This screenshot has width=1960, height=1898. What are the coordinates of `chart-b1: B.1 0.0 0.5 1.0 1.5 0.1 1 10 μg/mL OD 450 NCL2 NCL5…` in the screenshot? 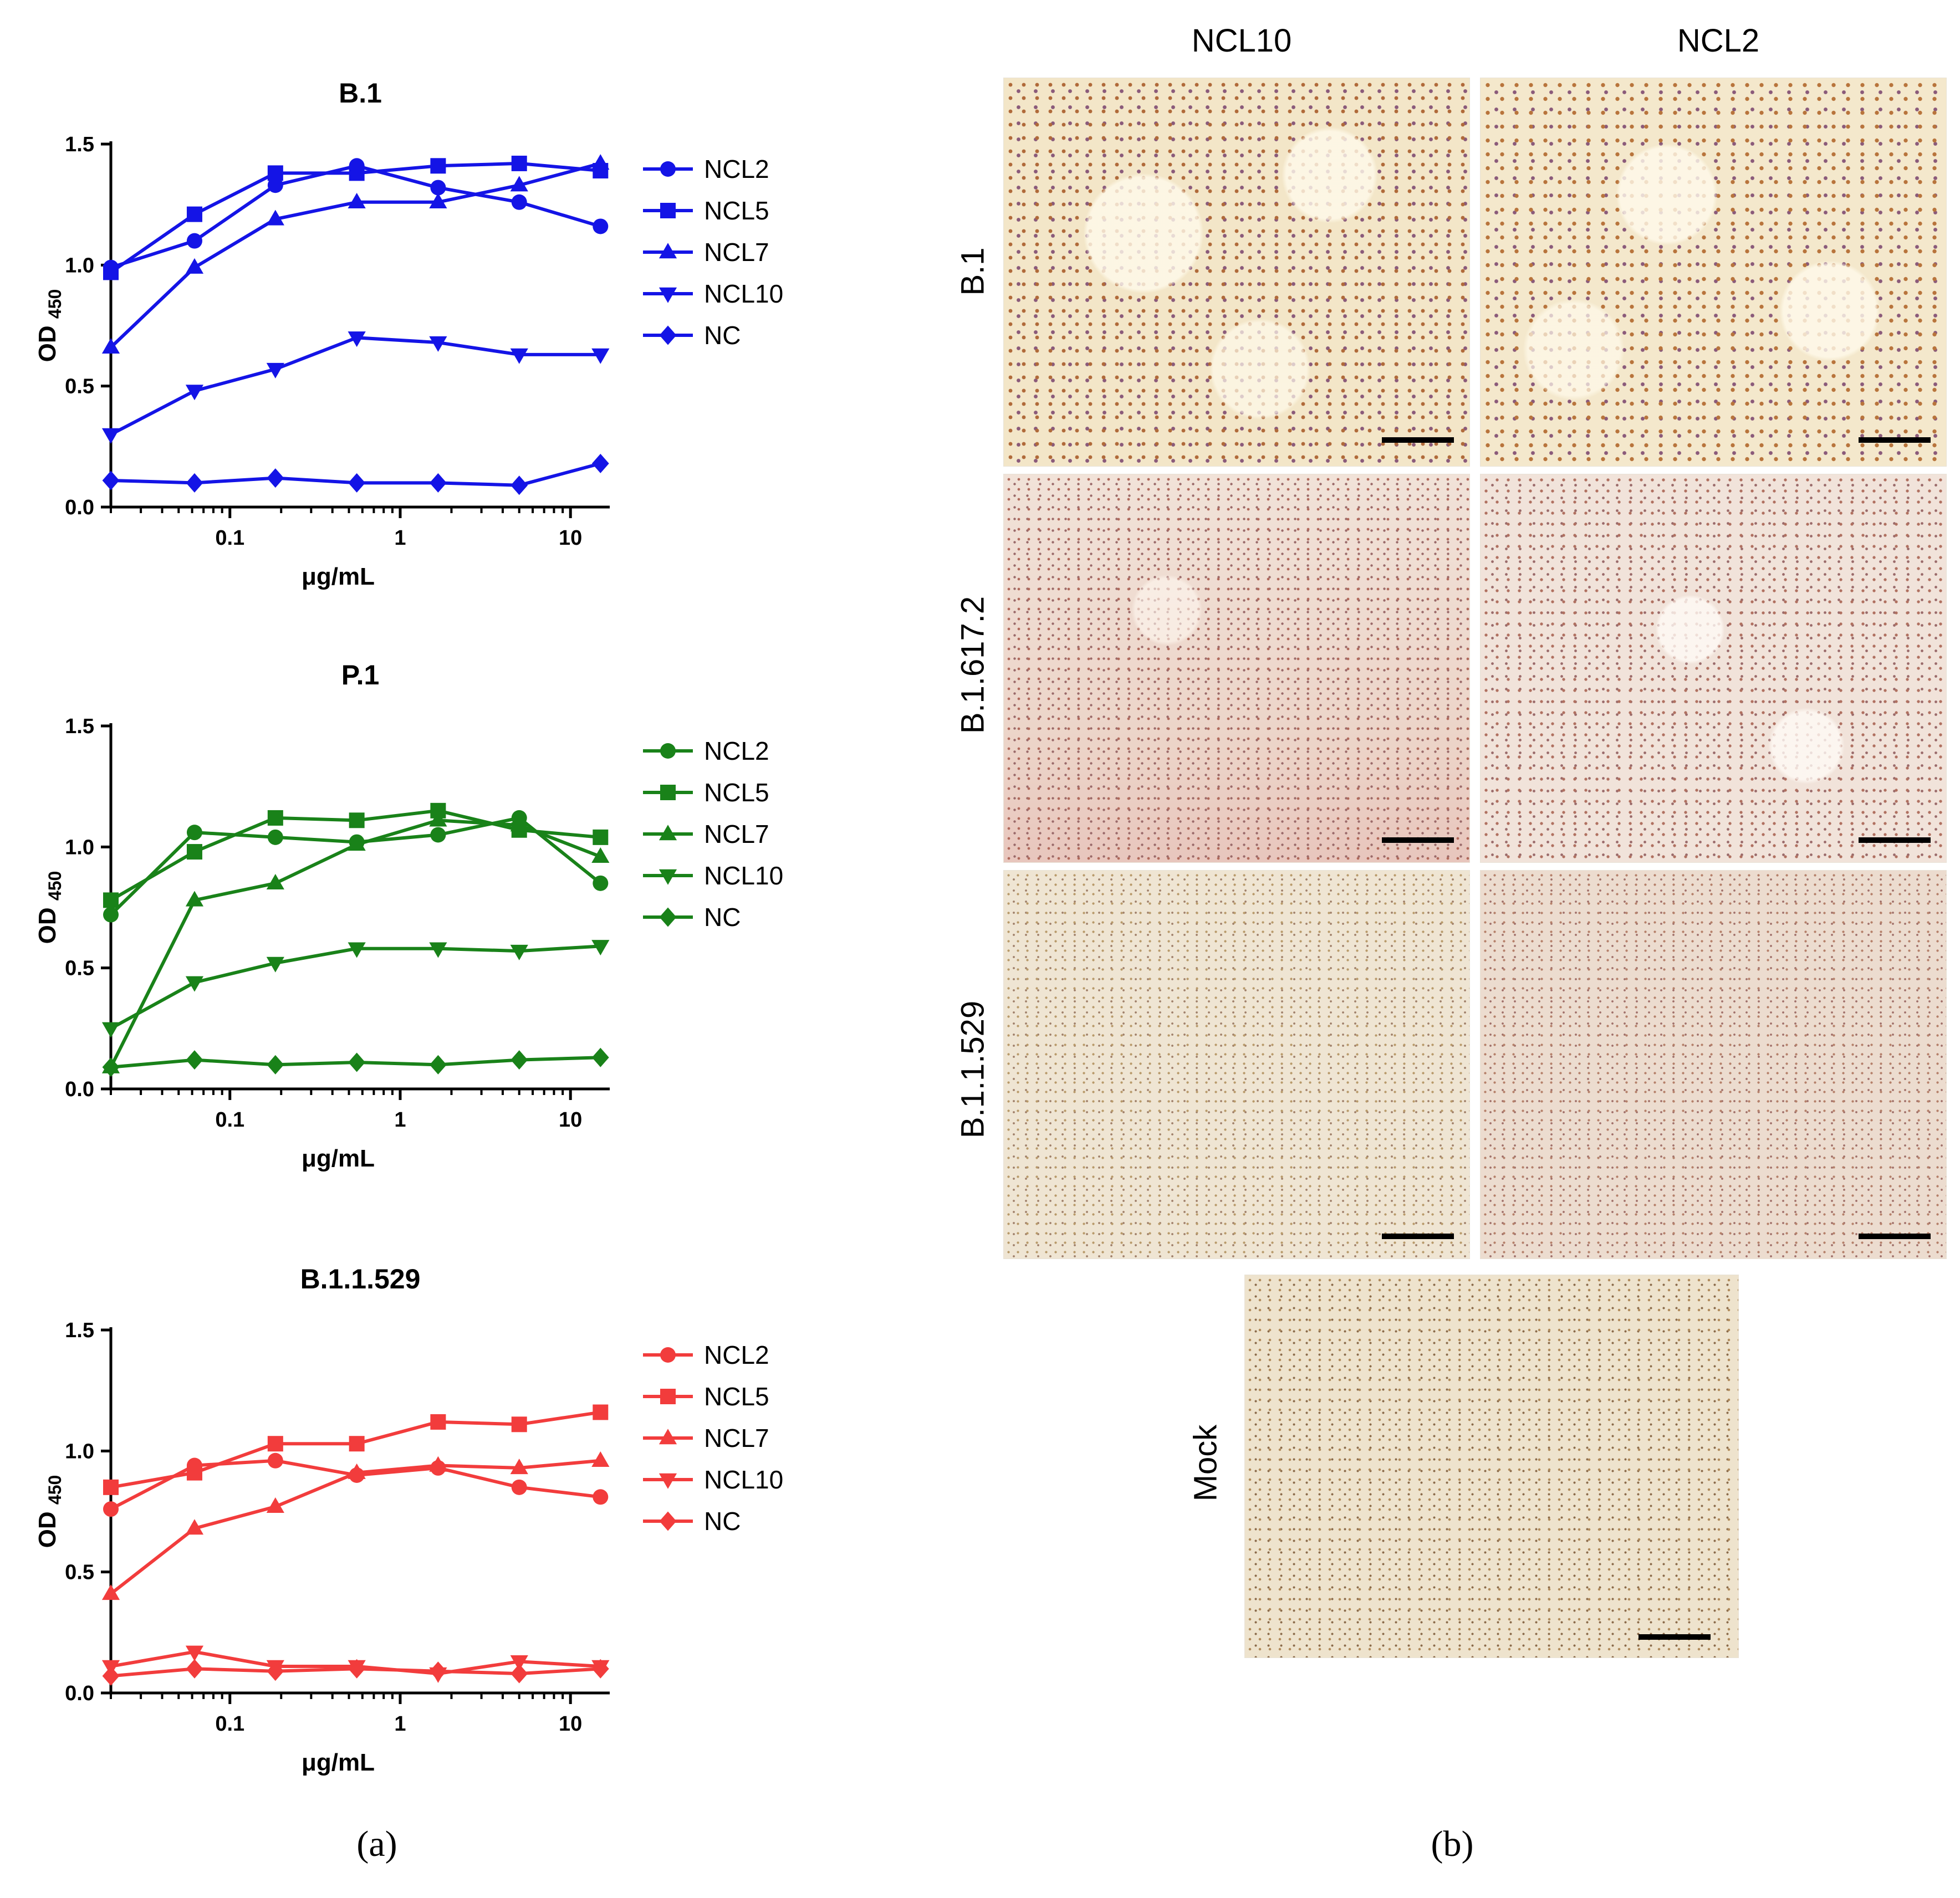 It's located at (409, 334).